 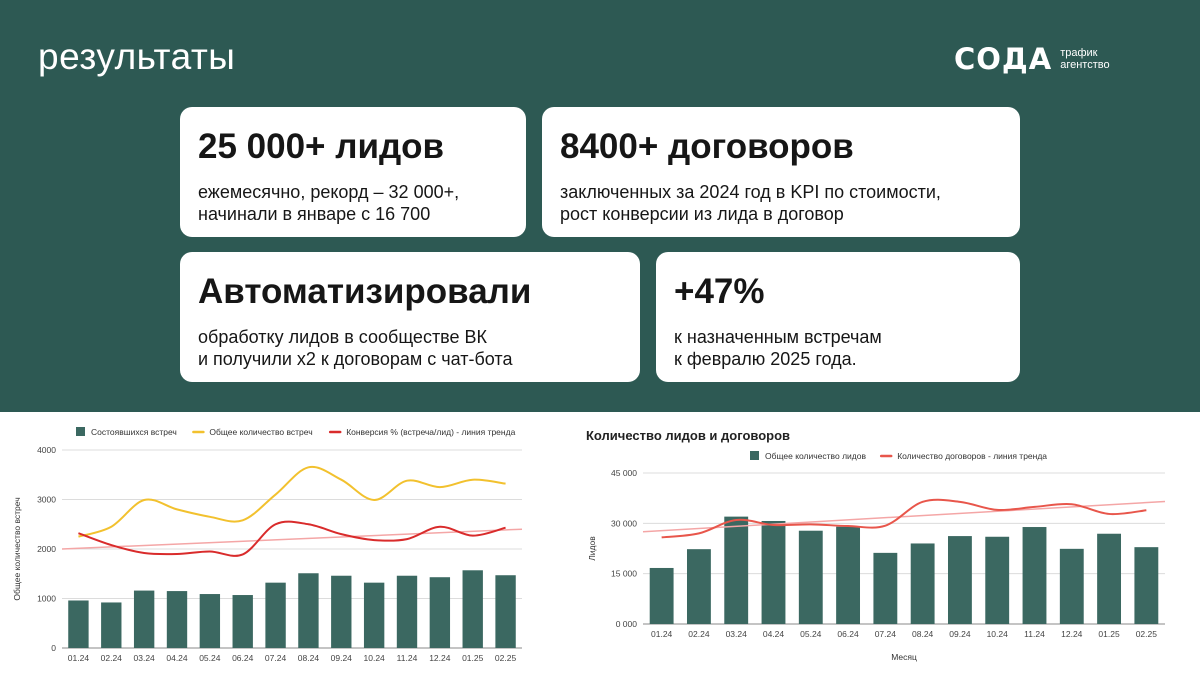 What do you see at coordinates (904, 657) in the screenshot?
I see `x-axis-label: Месяц` at bounding box center [904, 657].